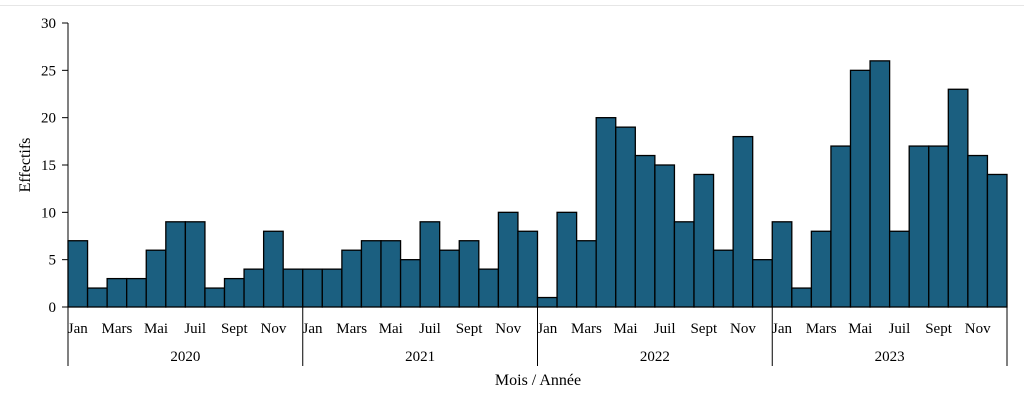 This screenshot has height=403, width=1024. Describe the element at coordinates (512, 5) in the screenshot. I see `top-divider` at that location.